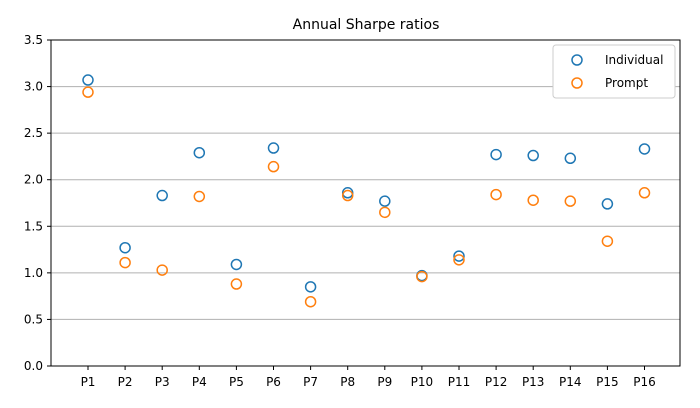 This screenshot has width=700, height=408. Describe the element at coordinates (422, 382) in the screenshot. I see `x-tick-label: P10` at that location.